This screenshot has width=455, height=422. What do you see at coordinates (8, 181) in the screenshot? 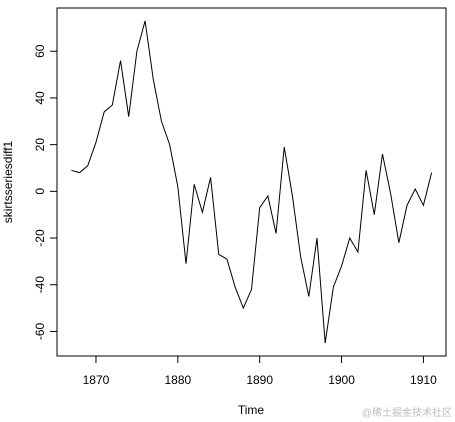
I see `y-axis-label: skirtsseriesdiff1` at bounding box center [8, 181].